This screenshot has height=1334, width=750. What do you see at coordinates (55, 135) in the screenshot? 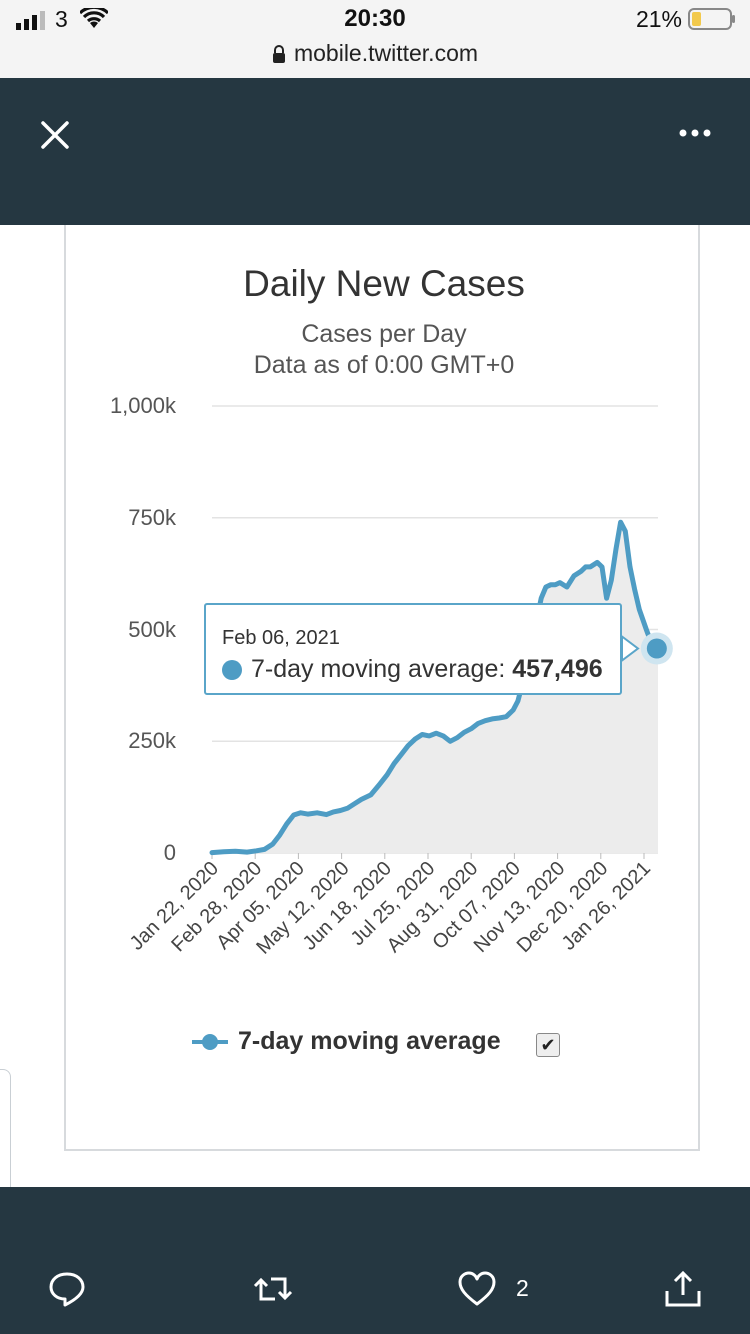
I see `close-icon` at bounding box center [55, 135].